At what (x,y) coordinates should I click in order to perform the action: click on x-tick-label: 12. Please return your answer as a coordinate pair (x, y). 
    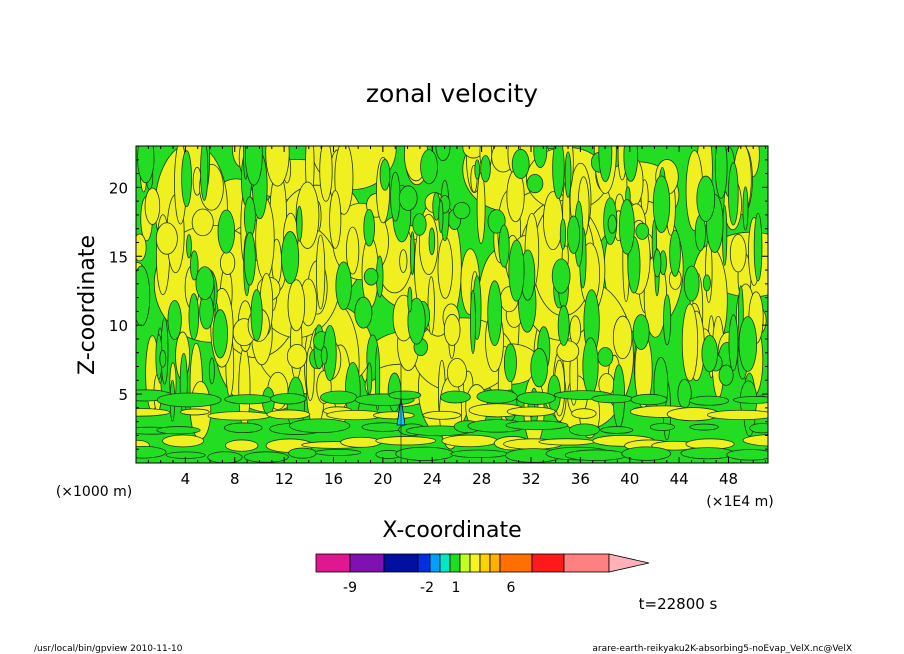
    Looking at the image, I should click on (284, 479).